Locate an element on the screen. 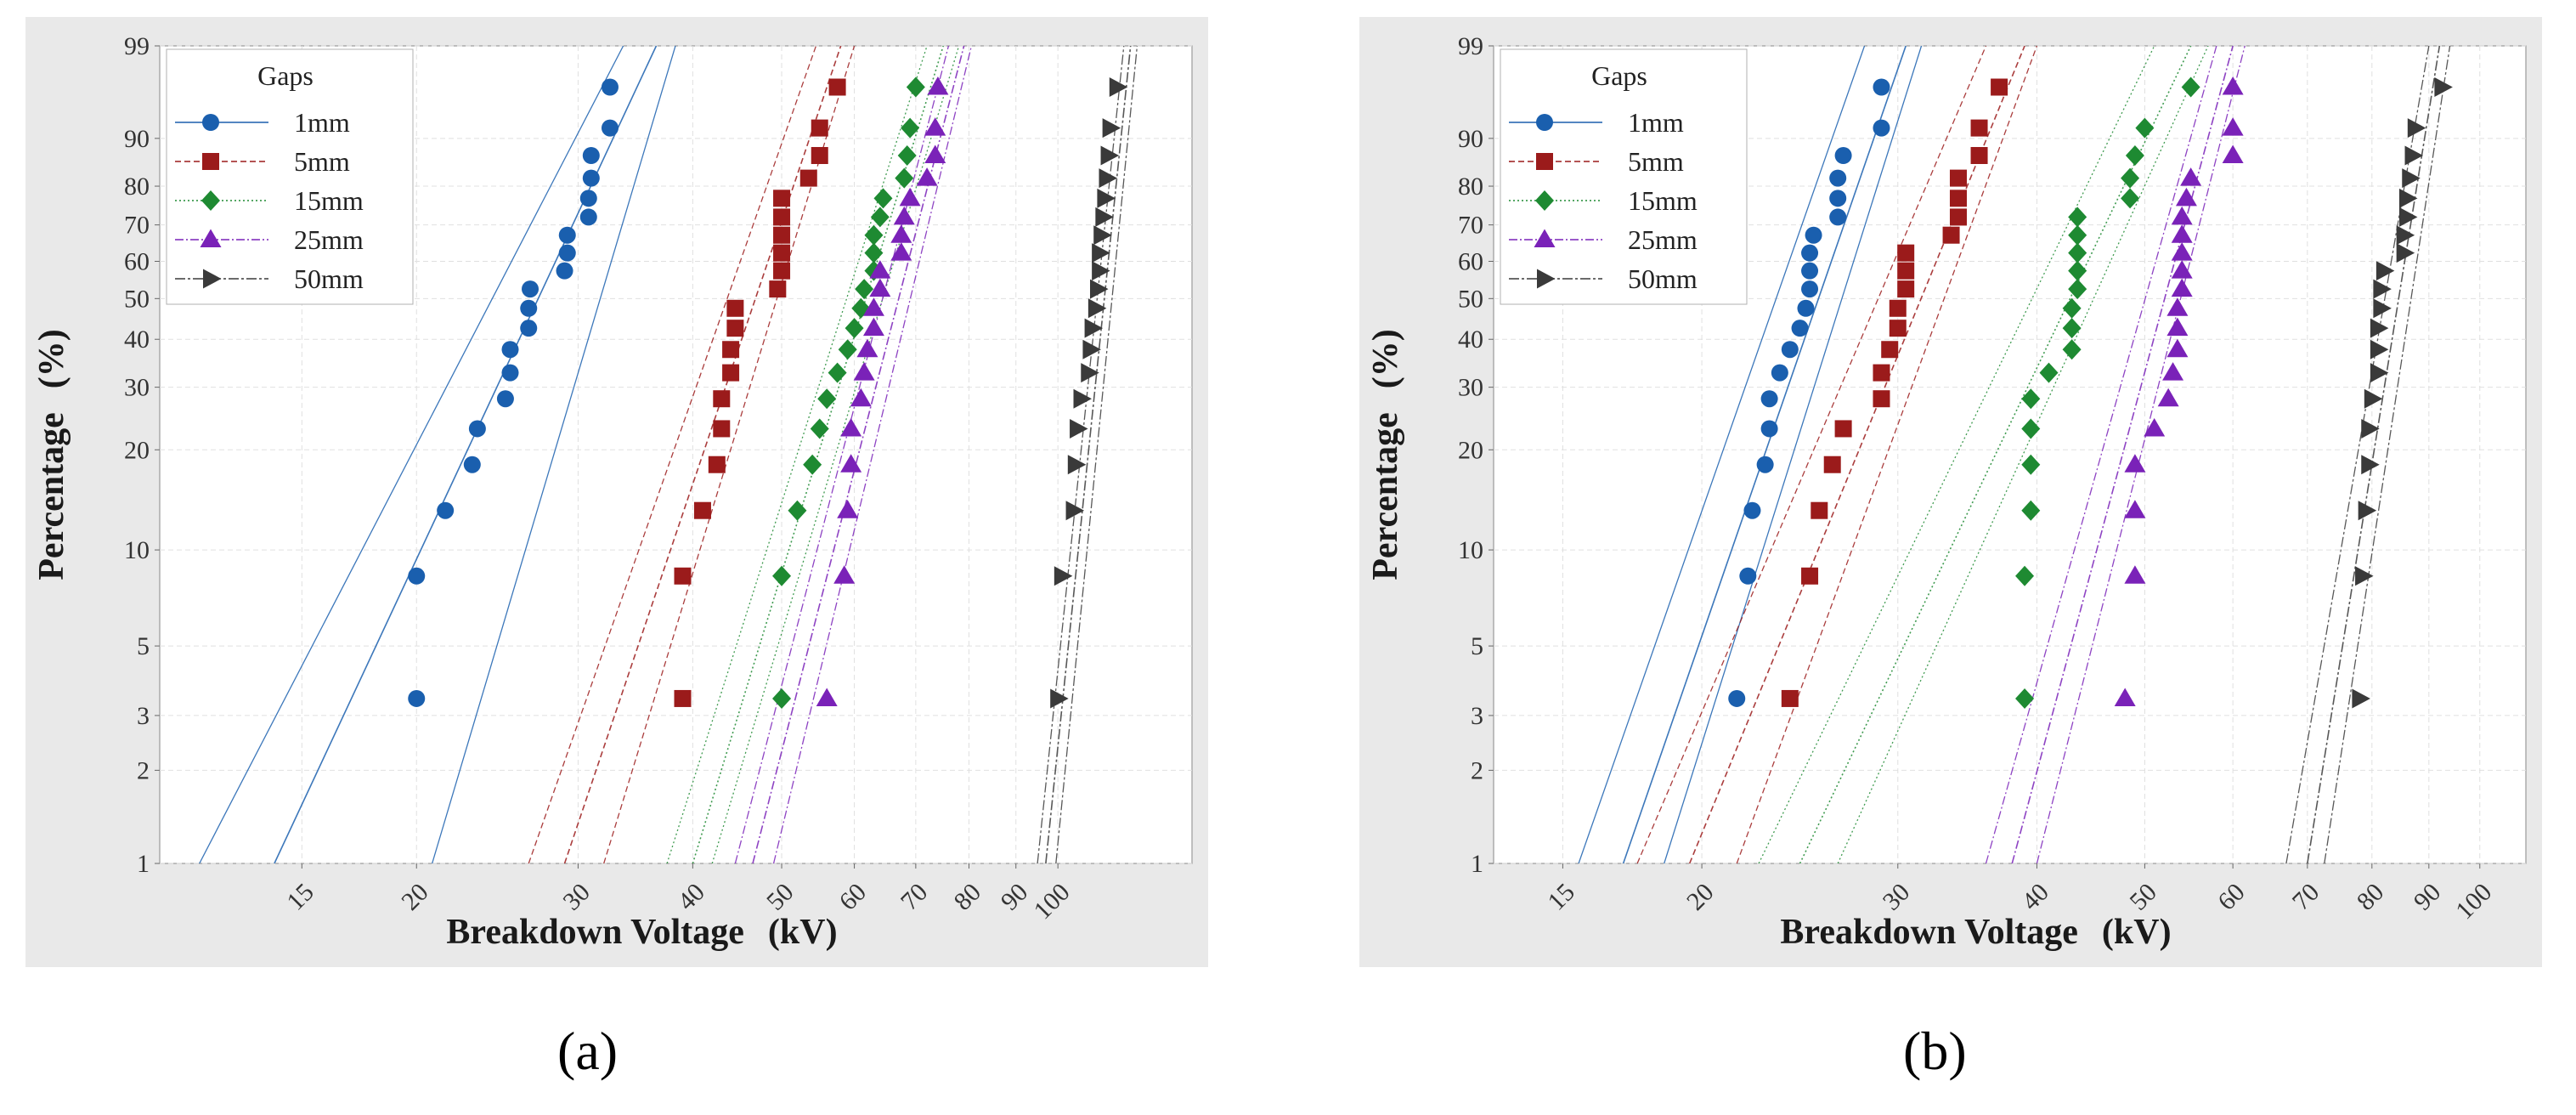  y-tick-label: 90 is located at coordinates (137, 139).